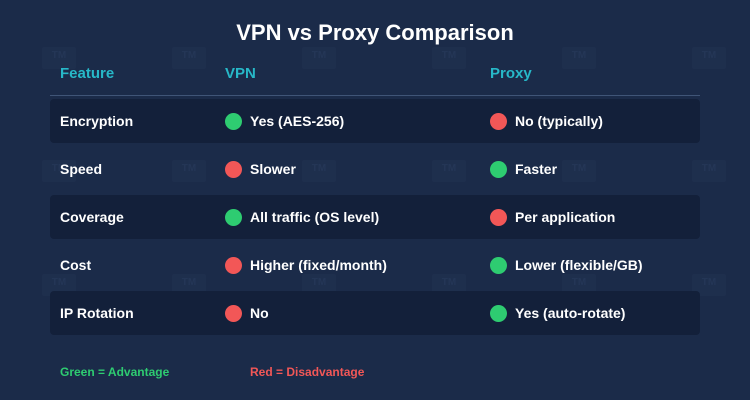 This screenshot has height=400, width=750. Describe the element at coordinates (559, 121) in the screenshot. I see `proxy-value: No (typically)` at that location.